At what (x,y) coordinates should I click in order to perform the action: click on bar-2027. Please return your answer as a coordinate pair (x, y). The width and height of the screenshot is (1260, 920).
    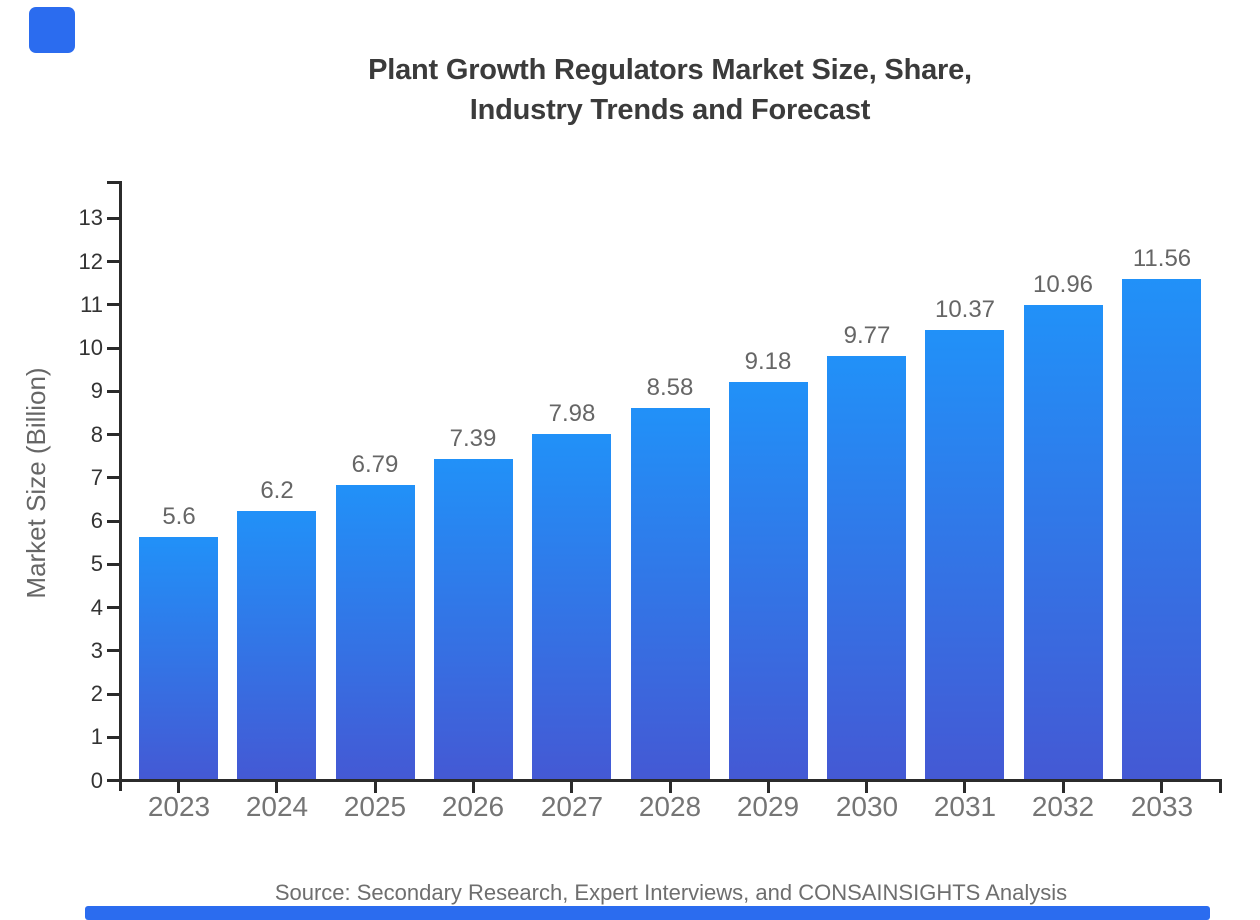
    Looking at the image, I should click on (571, 606).